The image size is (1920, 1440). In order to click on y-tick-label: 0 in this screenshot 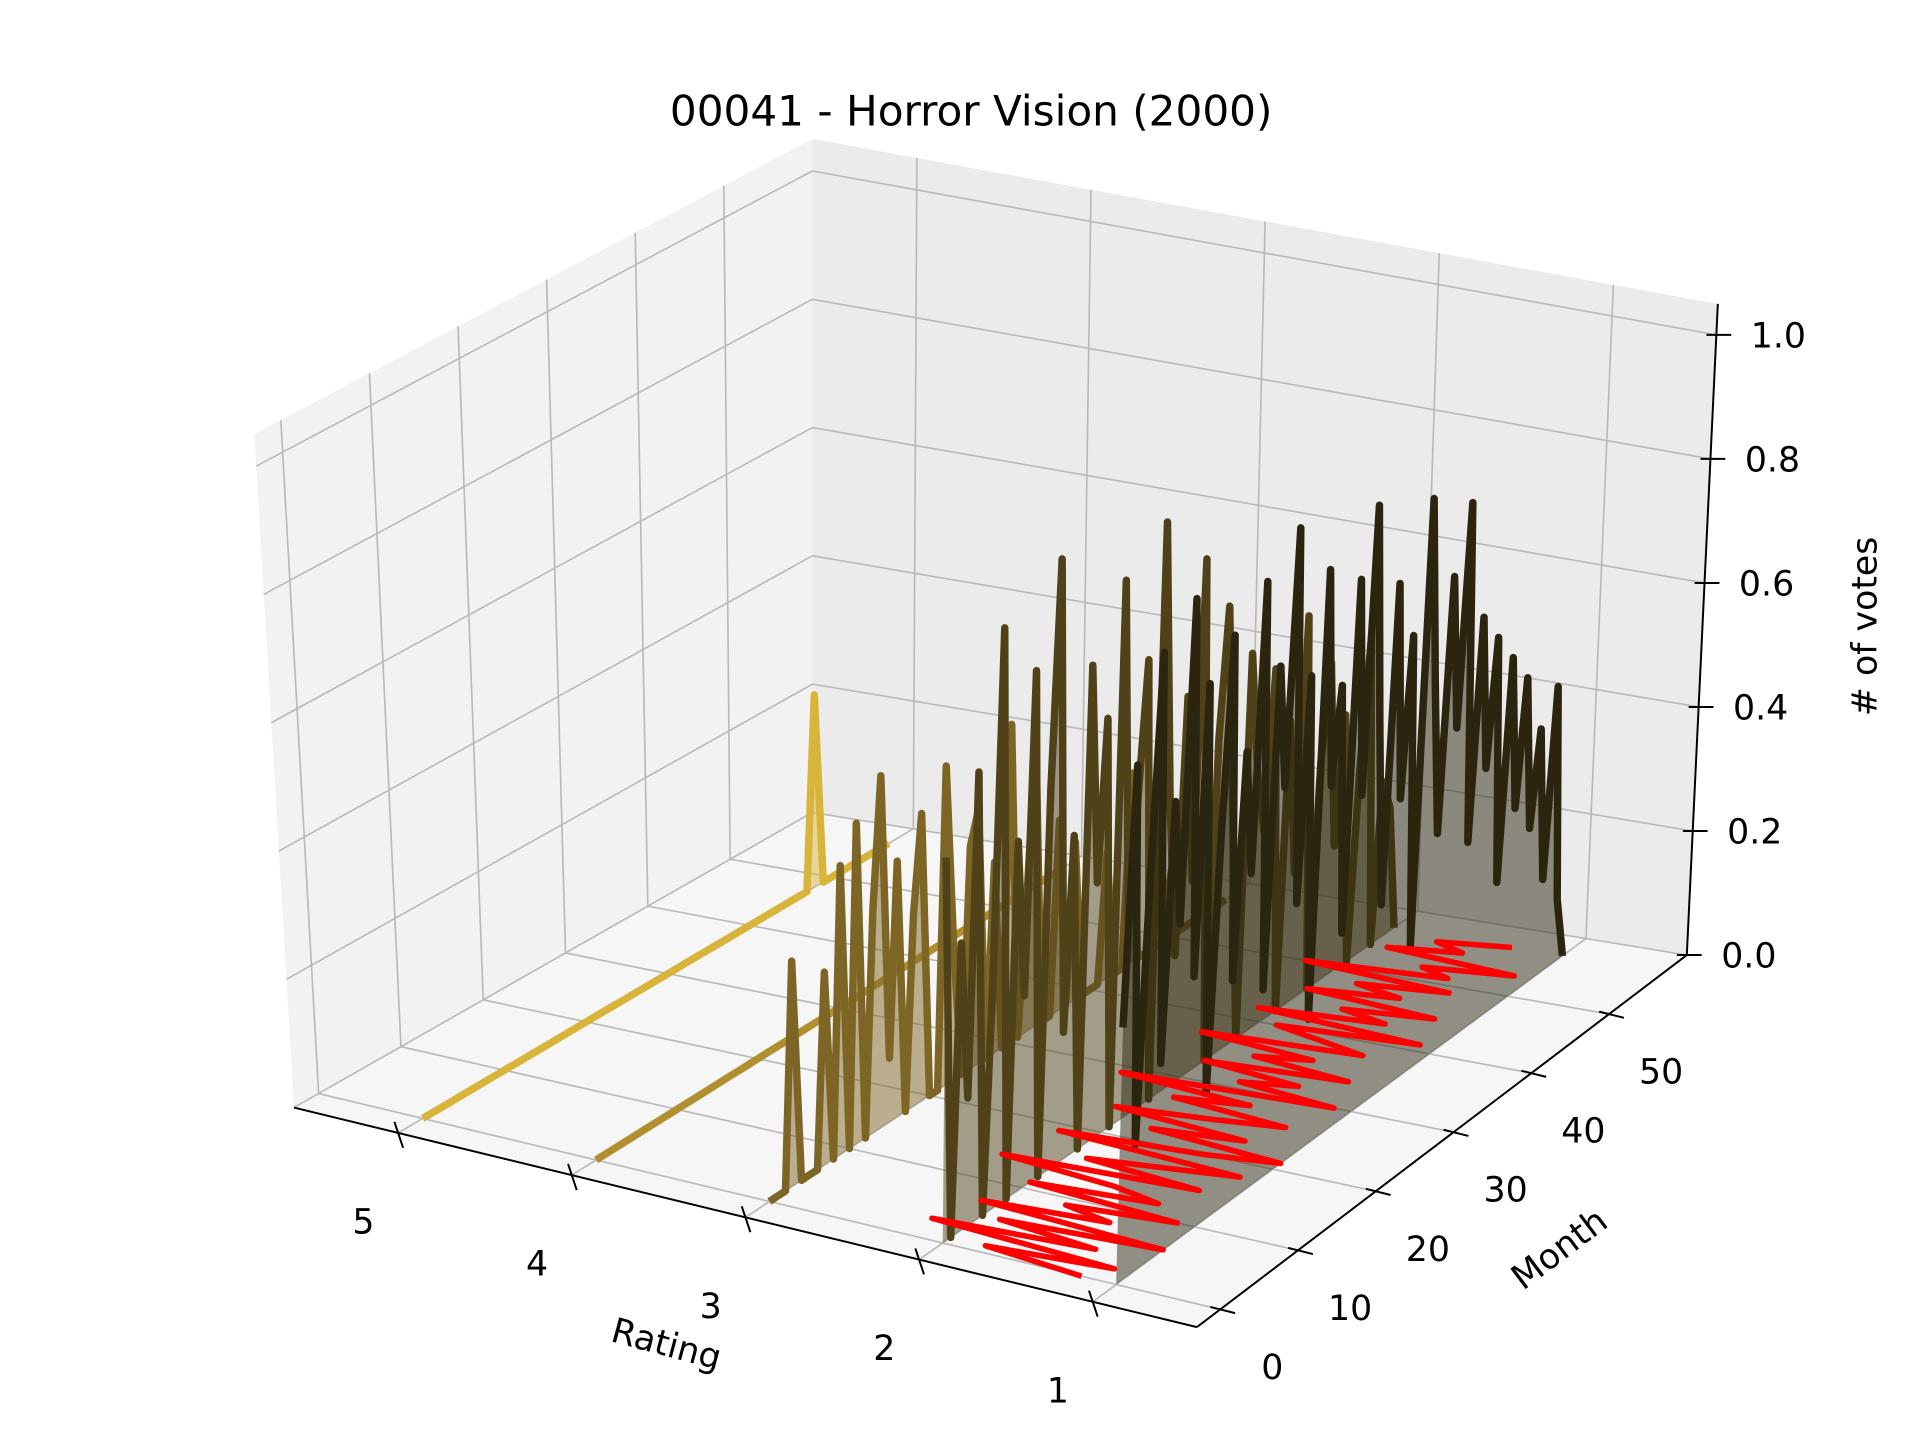, I will do `click(1272, 1368)`.